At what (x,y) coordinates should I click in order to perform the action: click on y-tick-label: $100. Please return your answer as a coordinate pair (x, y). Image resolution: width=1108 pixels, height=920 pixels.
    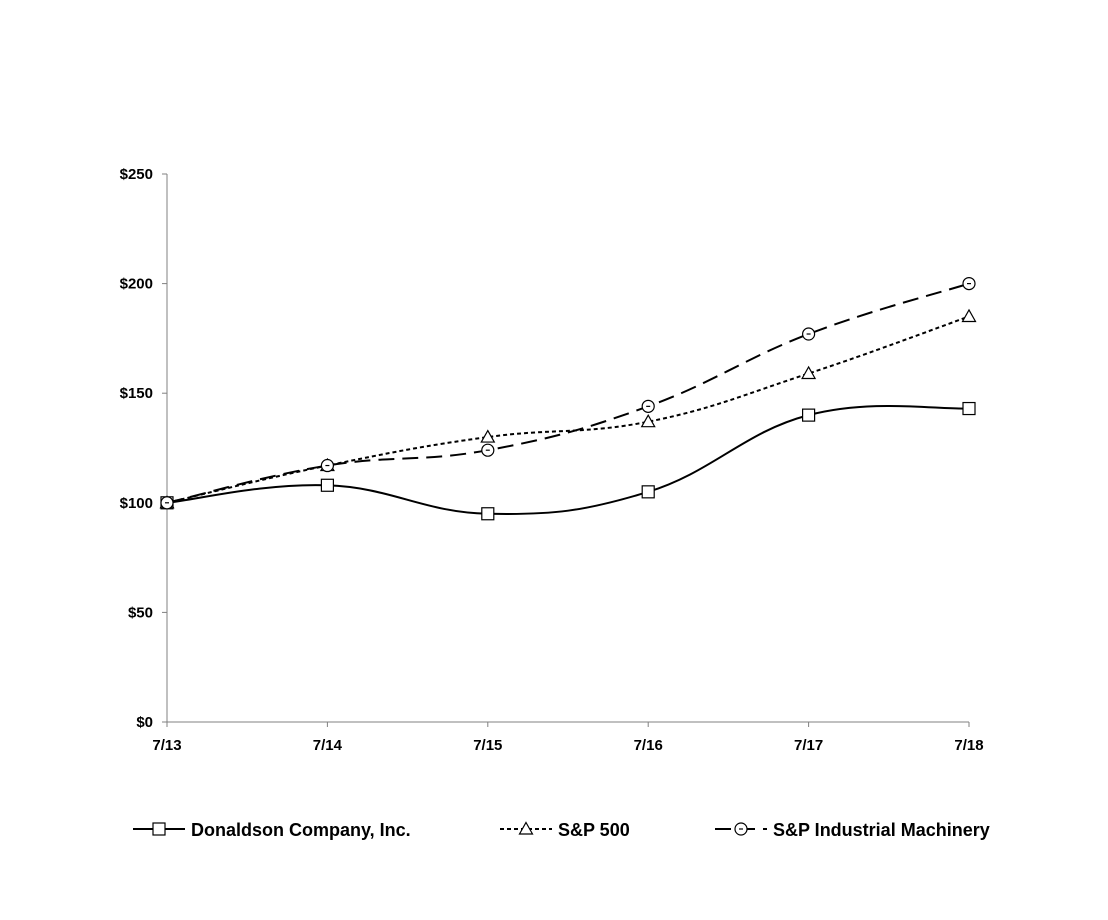
    Looking at the image, I should click on (136, 503).